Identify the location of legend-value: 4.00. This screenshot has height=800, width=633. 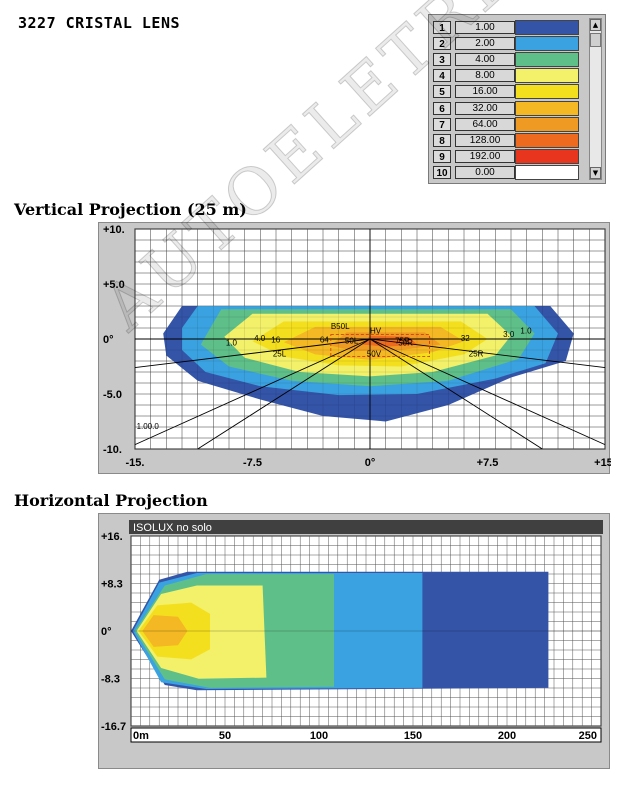
(485, 59).